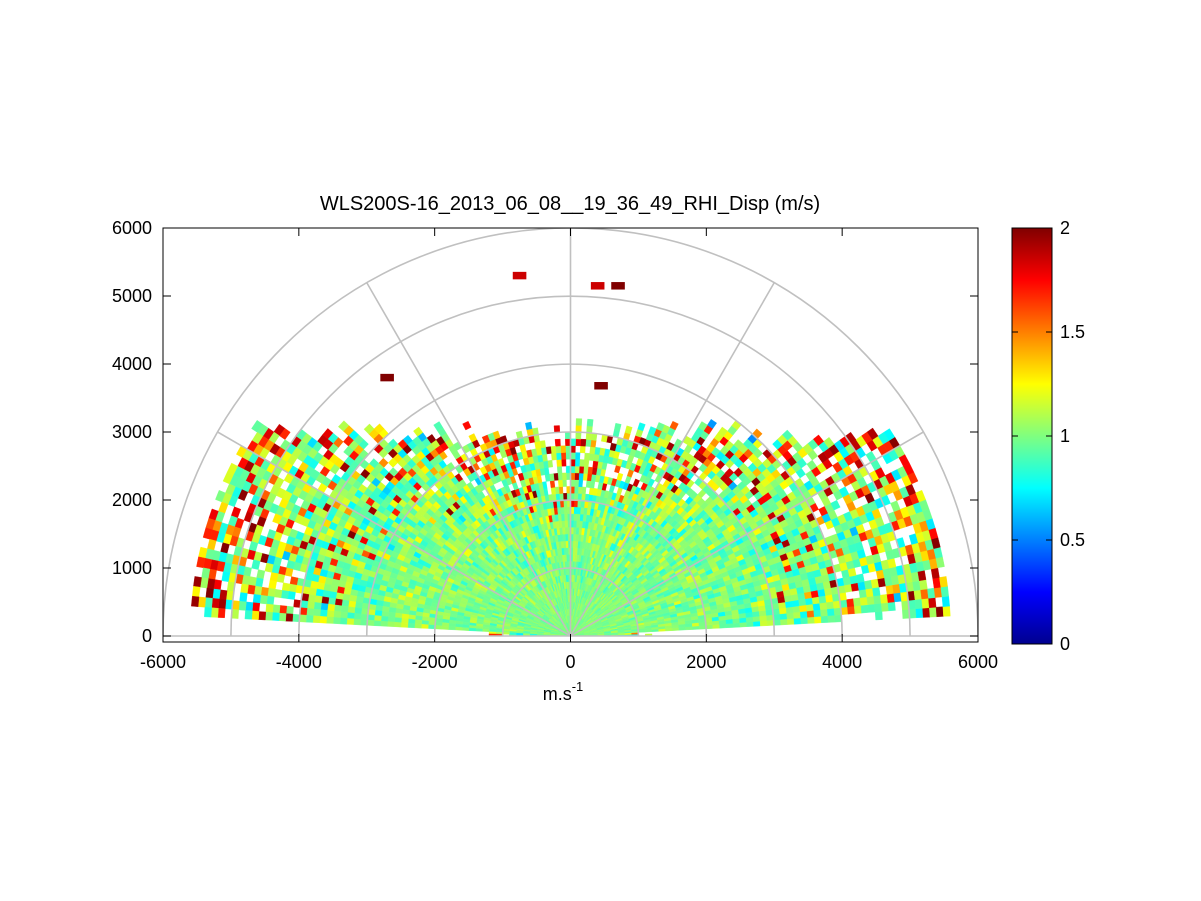  What do you see at coordinates (132, 228) in the screenshot?
I see `y-tick-label: 6000` at bounding box center [132, 228].